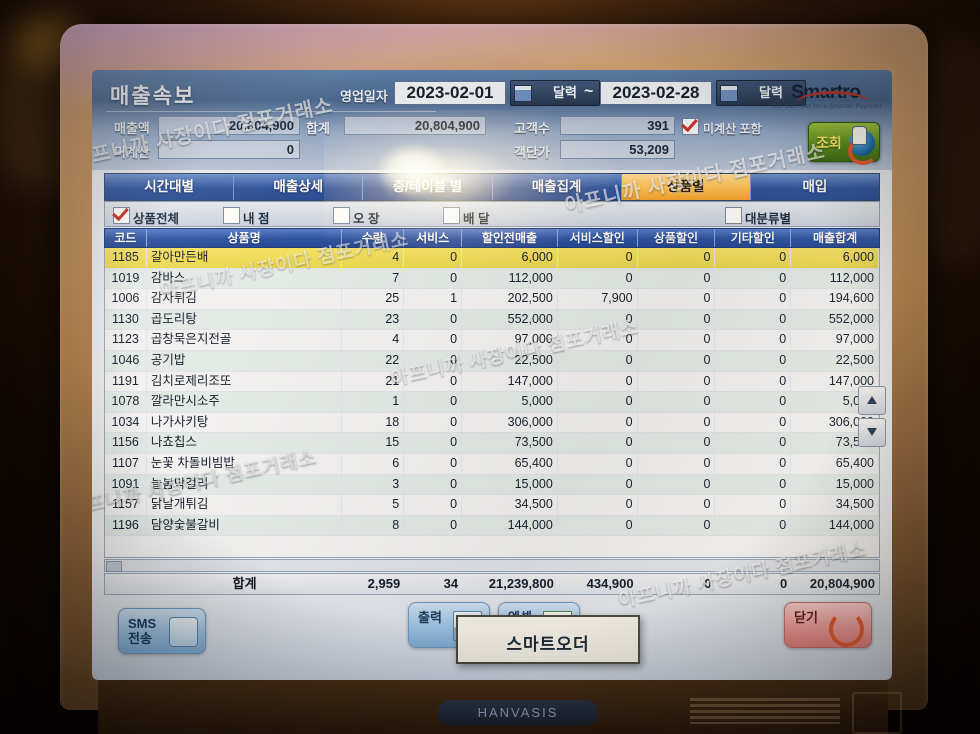  I want to click on cell-name: 공기밥, so click(245, 360).